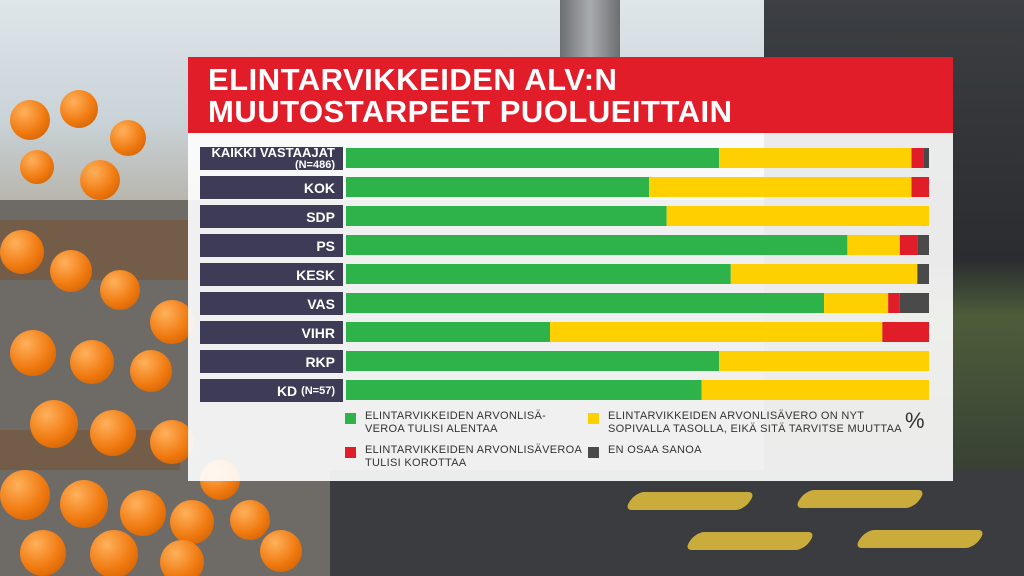 The width and height of the screenshot is (1024, 576). What do you see at coordinates (271, 245) in the screenshot?
I see `category-label: PS` at bounding box center [271, 245].